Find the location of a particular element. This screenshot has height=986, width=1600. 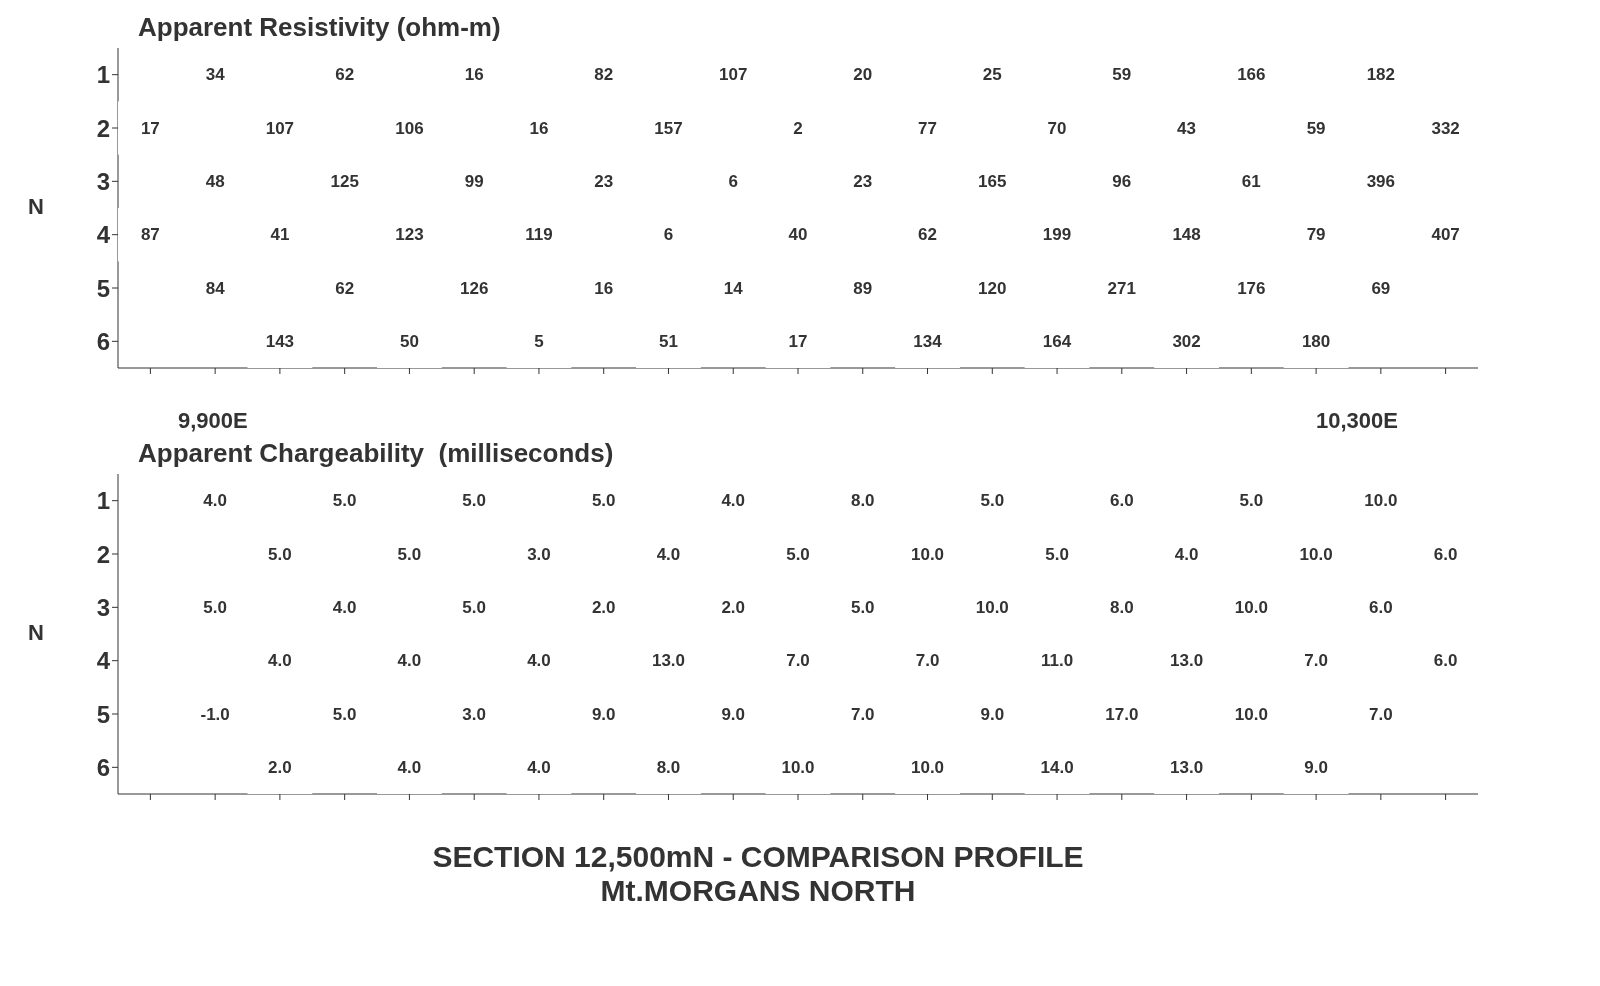

data-label: 5 is located at coordinates (539, 341).